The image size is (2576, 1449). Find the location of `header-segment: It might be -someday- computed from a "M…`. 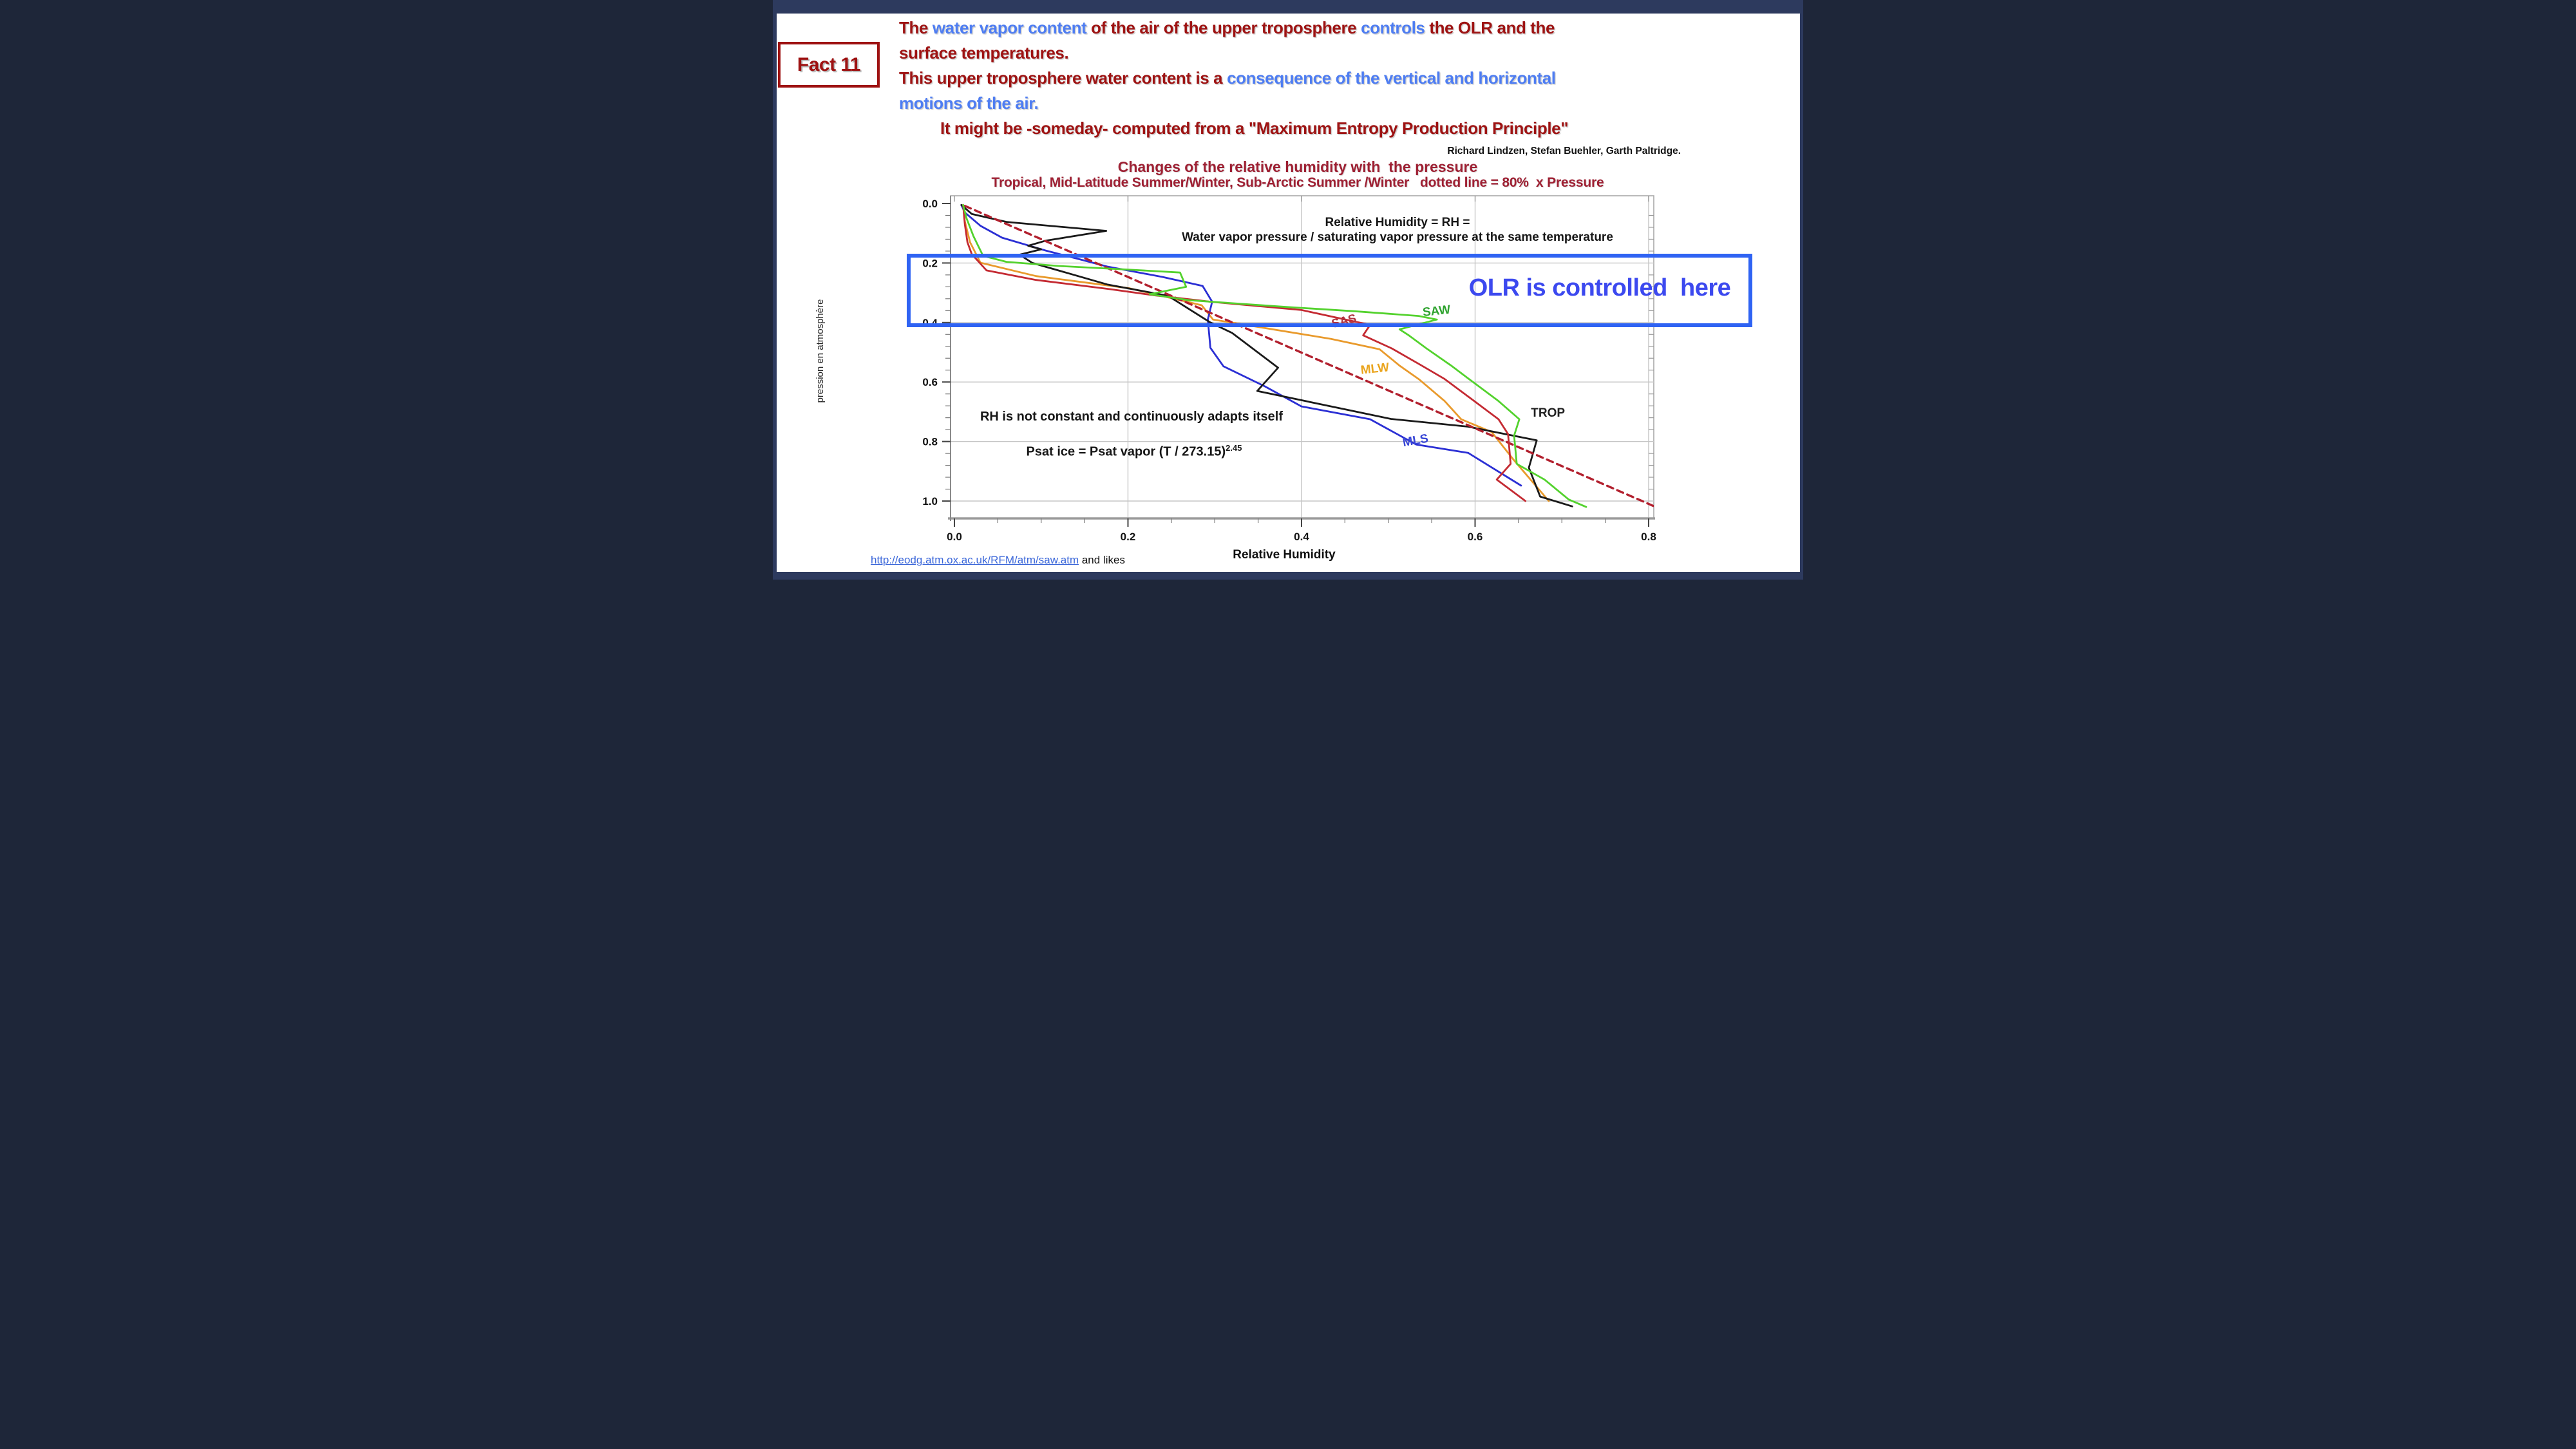

header-segment: It might be -someday- computed from a "M… is located at coordinates (1254, 128).